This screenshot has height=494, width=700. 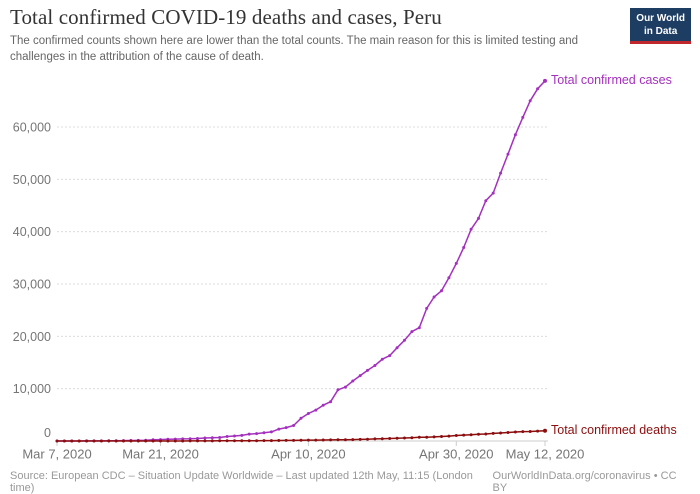 What do you see at coordinates (456, 454) in the screenshot?
I see `svg-text: Apr 30, 2020` at bounding box center [456, 454].